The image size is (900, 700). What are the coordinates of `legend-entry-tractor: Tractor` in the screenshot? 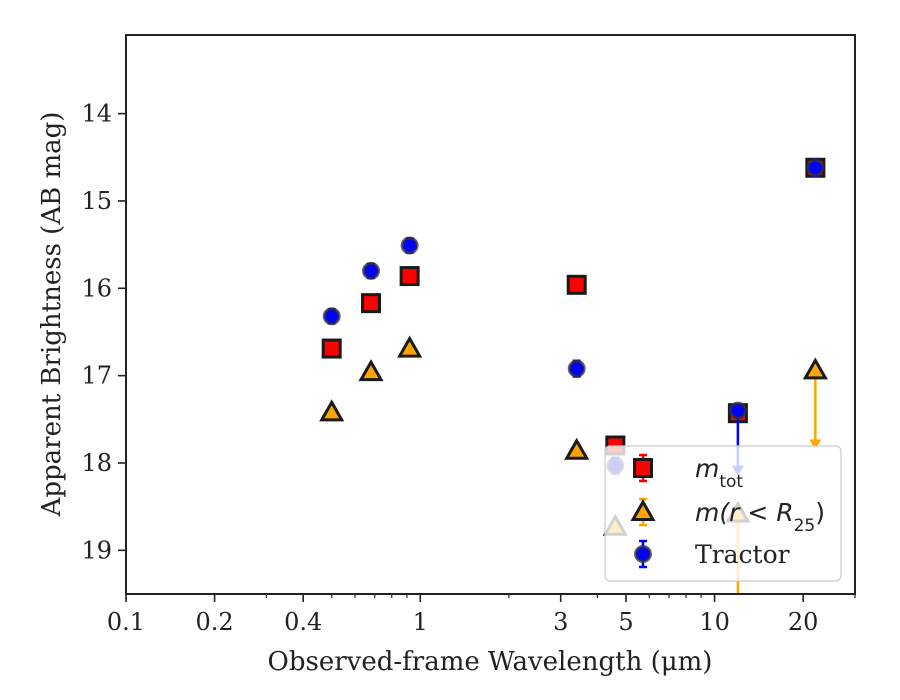 It's located at (712, 554).